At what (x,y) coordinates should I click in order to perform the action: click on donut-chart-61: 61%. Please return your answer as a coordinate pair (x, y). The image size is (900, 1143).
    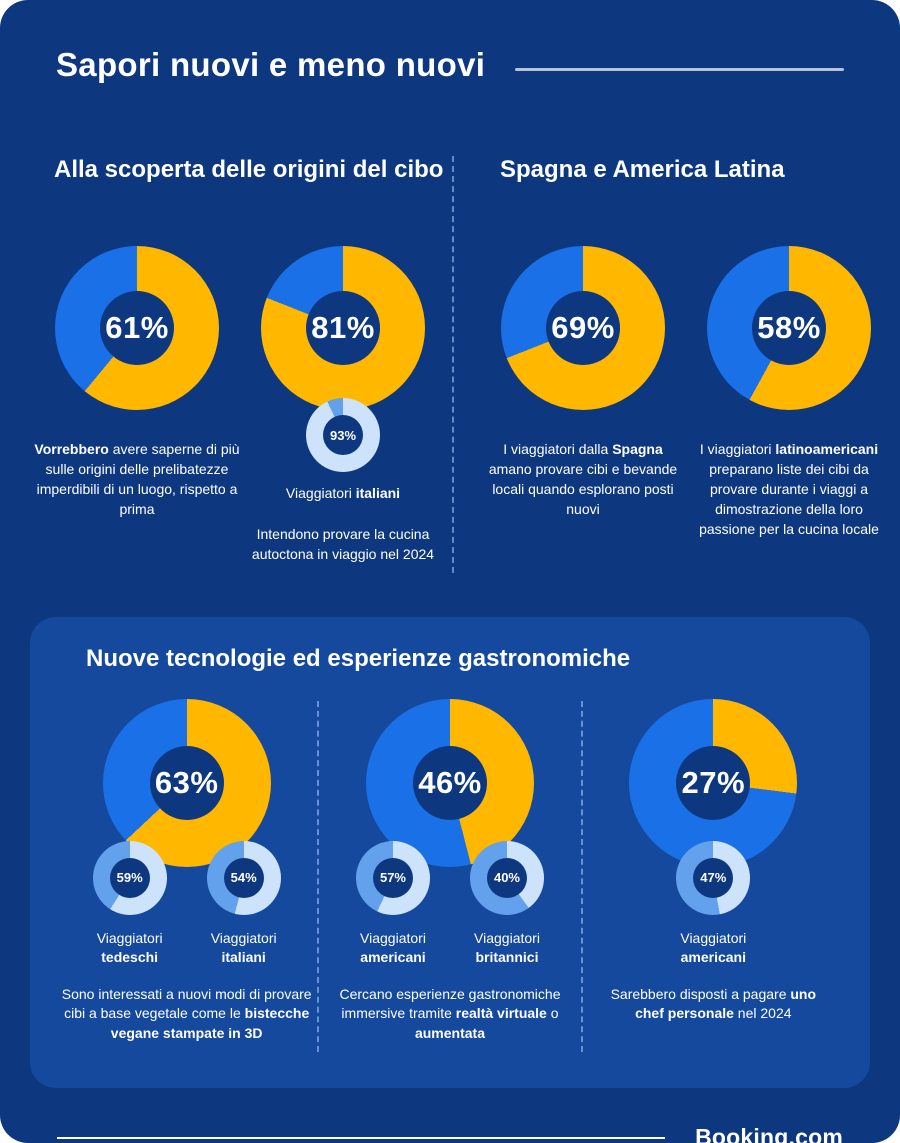
    Looking at the image, I should click on (137, 328).